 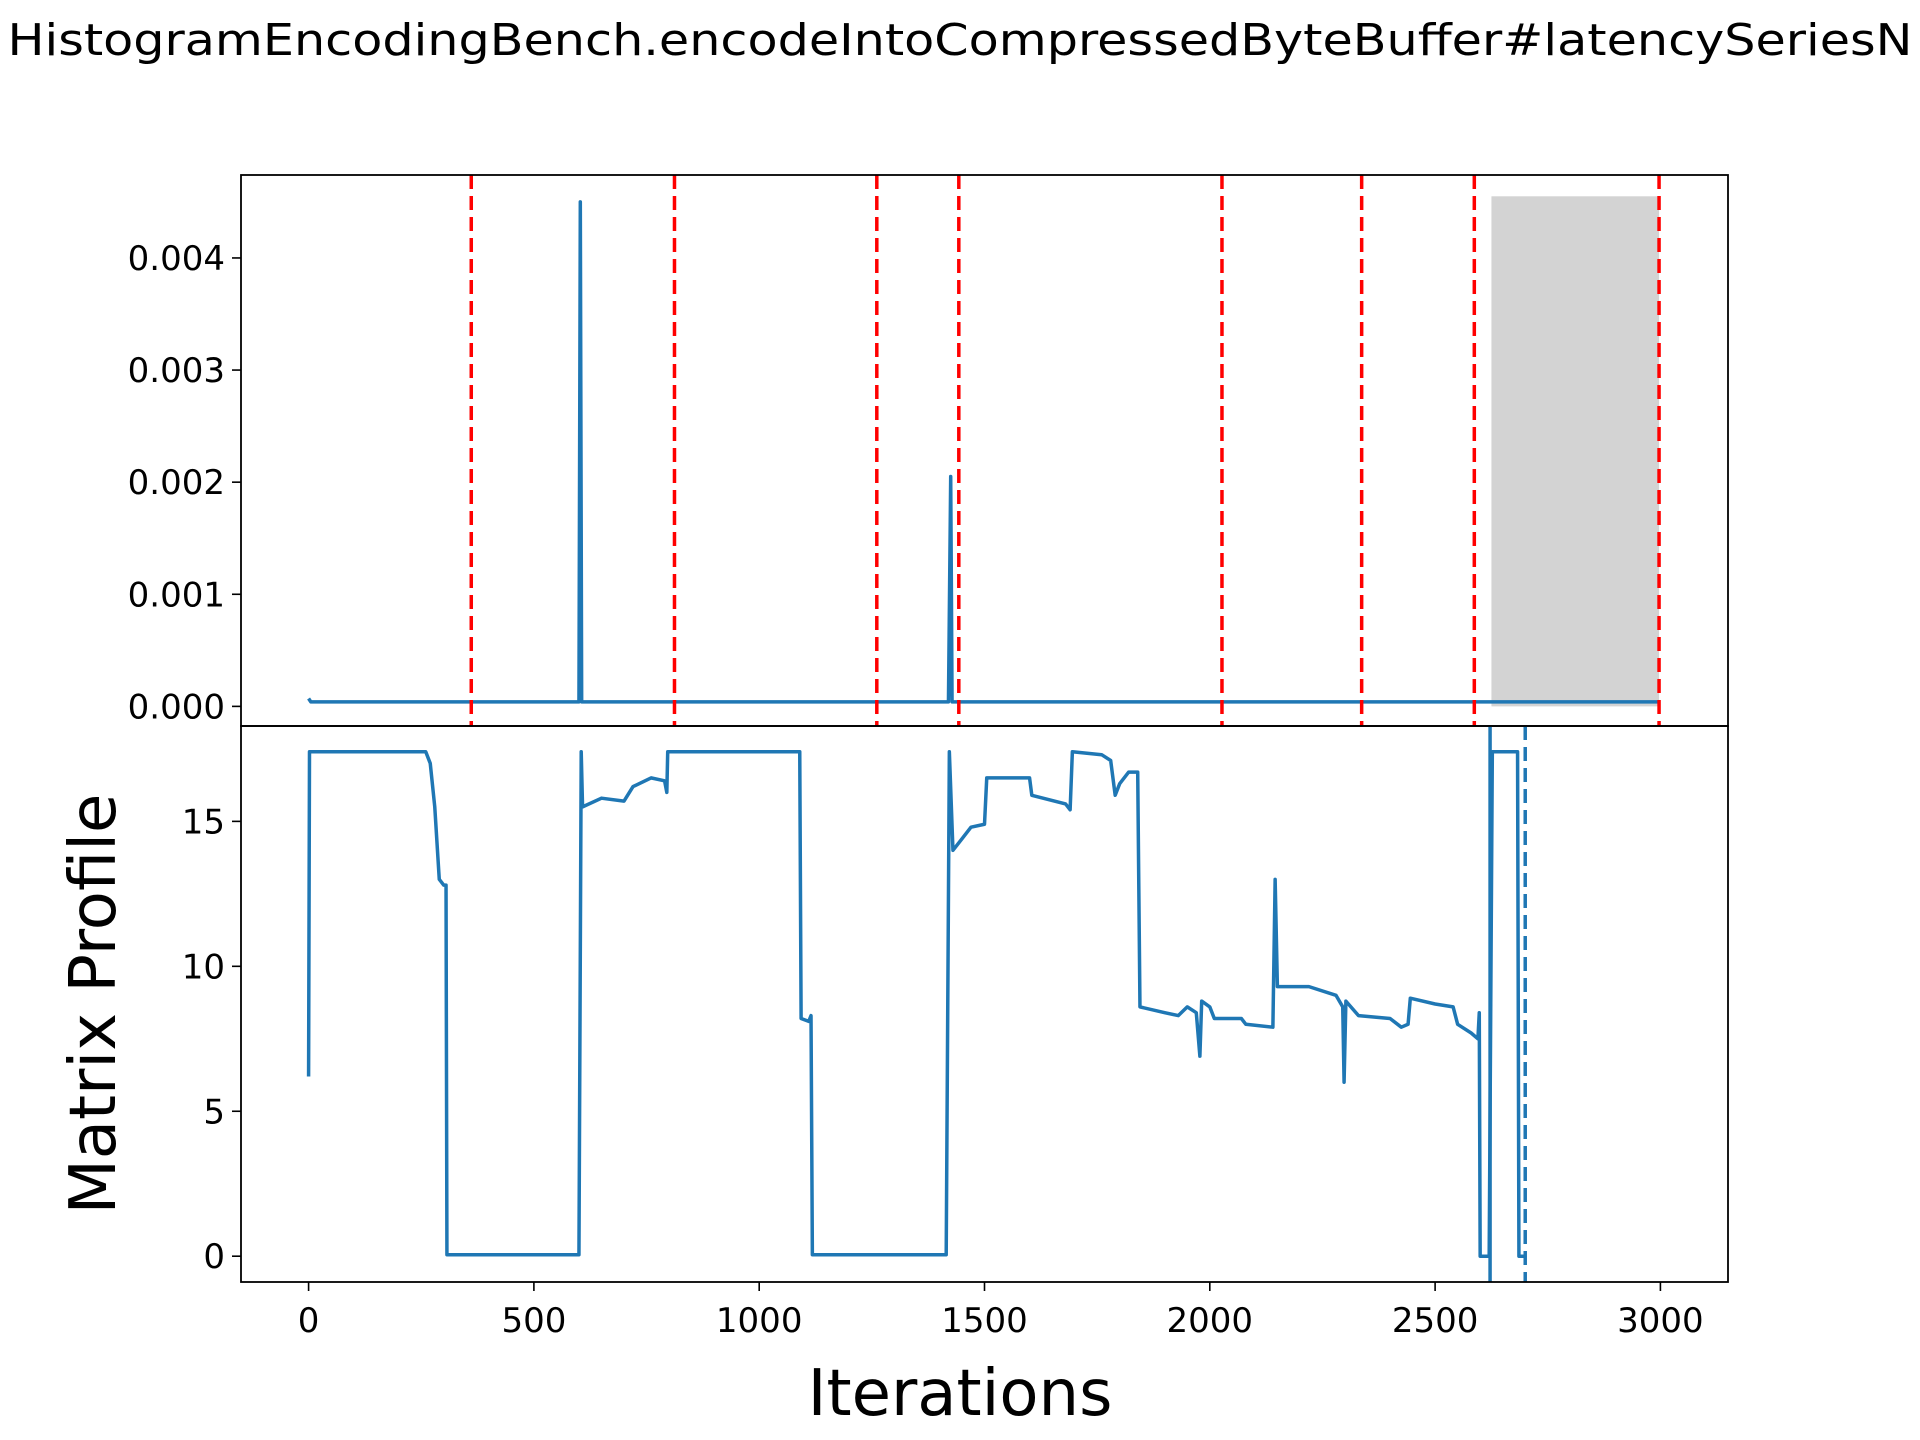 I want to click on x-axis-label: Iterations, so click(x=960, y=1394).